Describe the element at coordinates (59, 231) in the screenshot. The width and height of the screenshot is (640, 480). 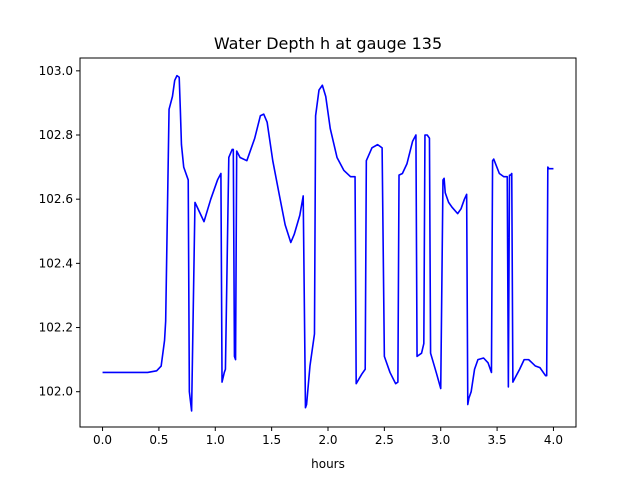
I see `y-axis-ticks: 102.0 102.2 102.4 102.6 102.8 103.0` at that location.